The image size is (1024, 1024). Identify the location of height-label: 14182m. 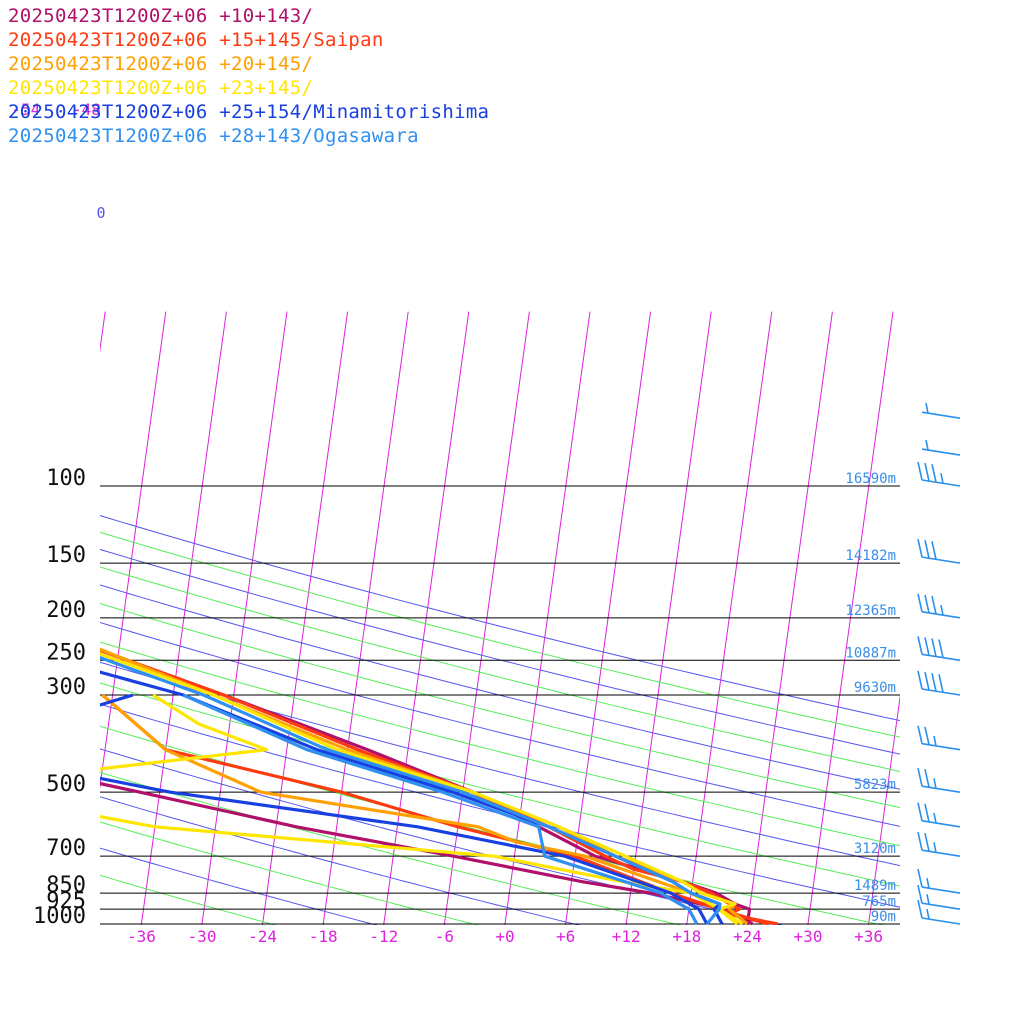
(870, 556).